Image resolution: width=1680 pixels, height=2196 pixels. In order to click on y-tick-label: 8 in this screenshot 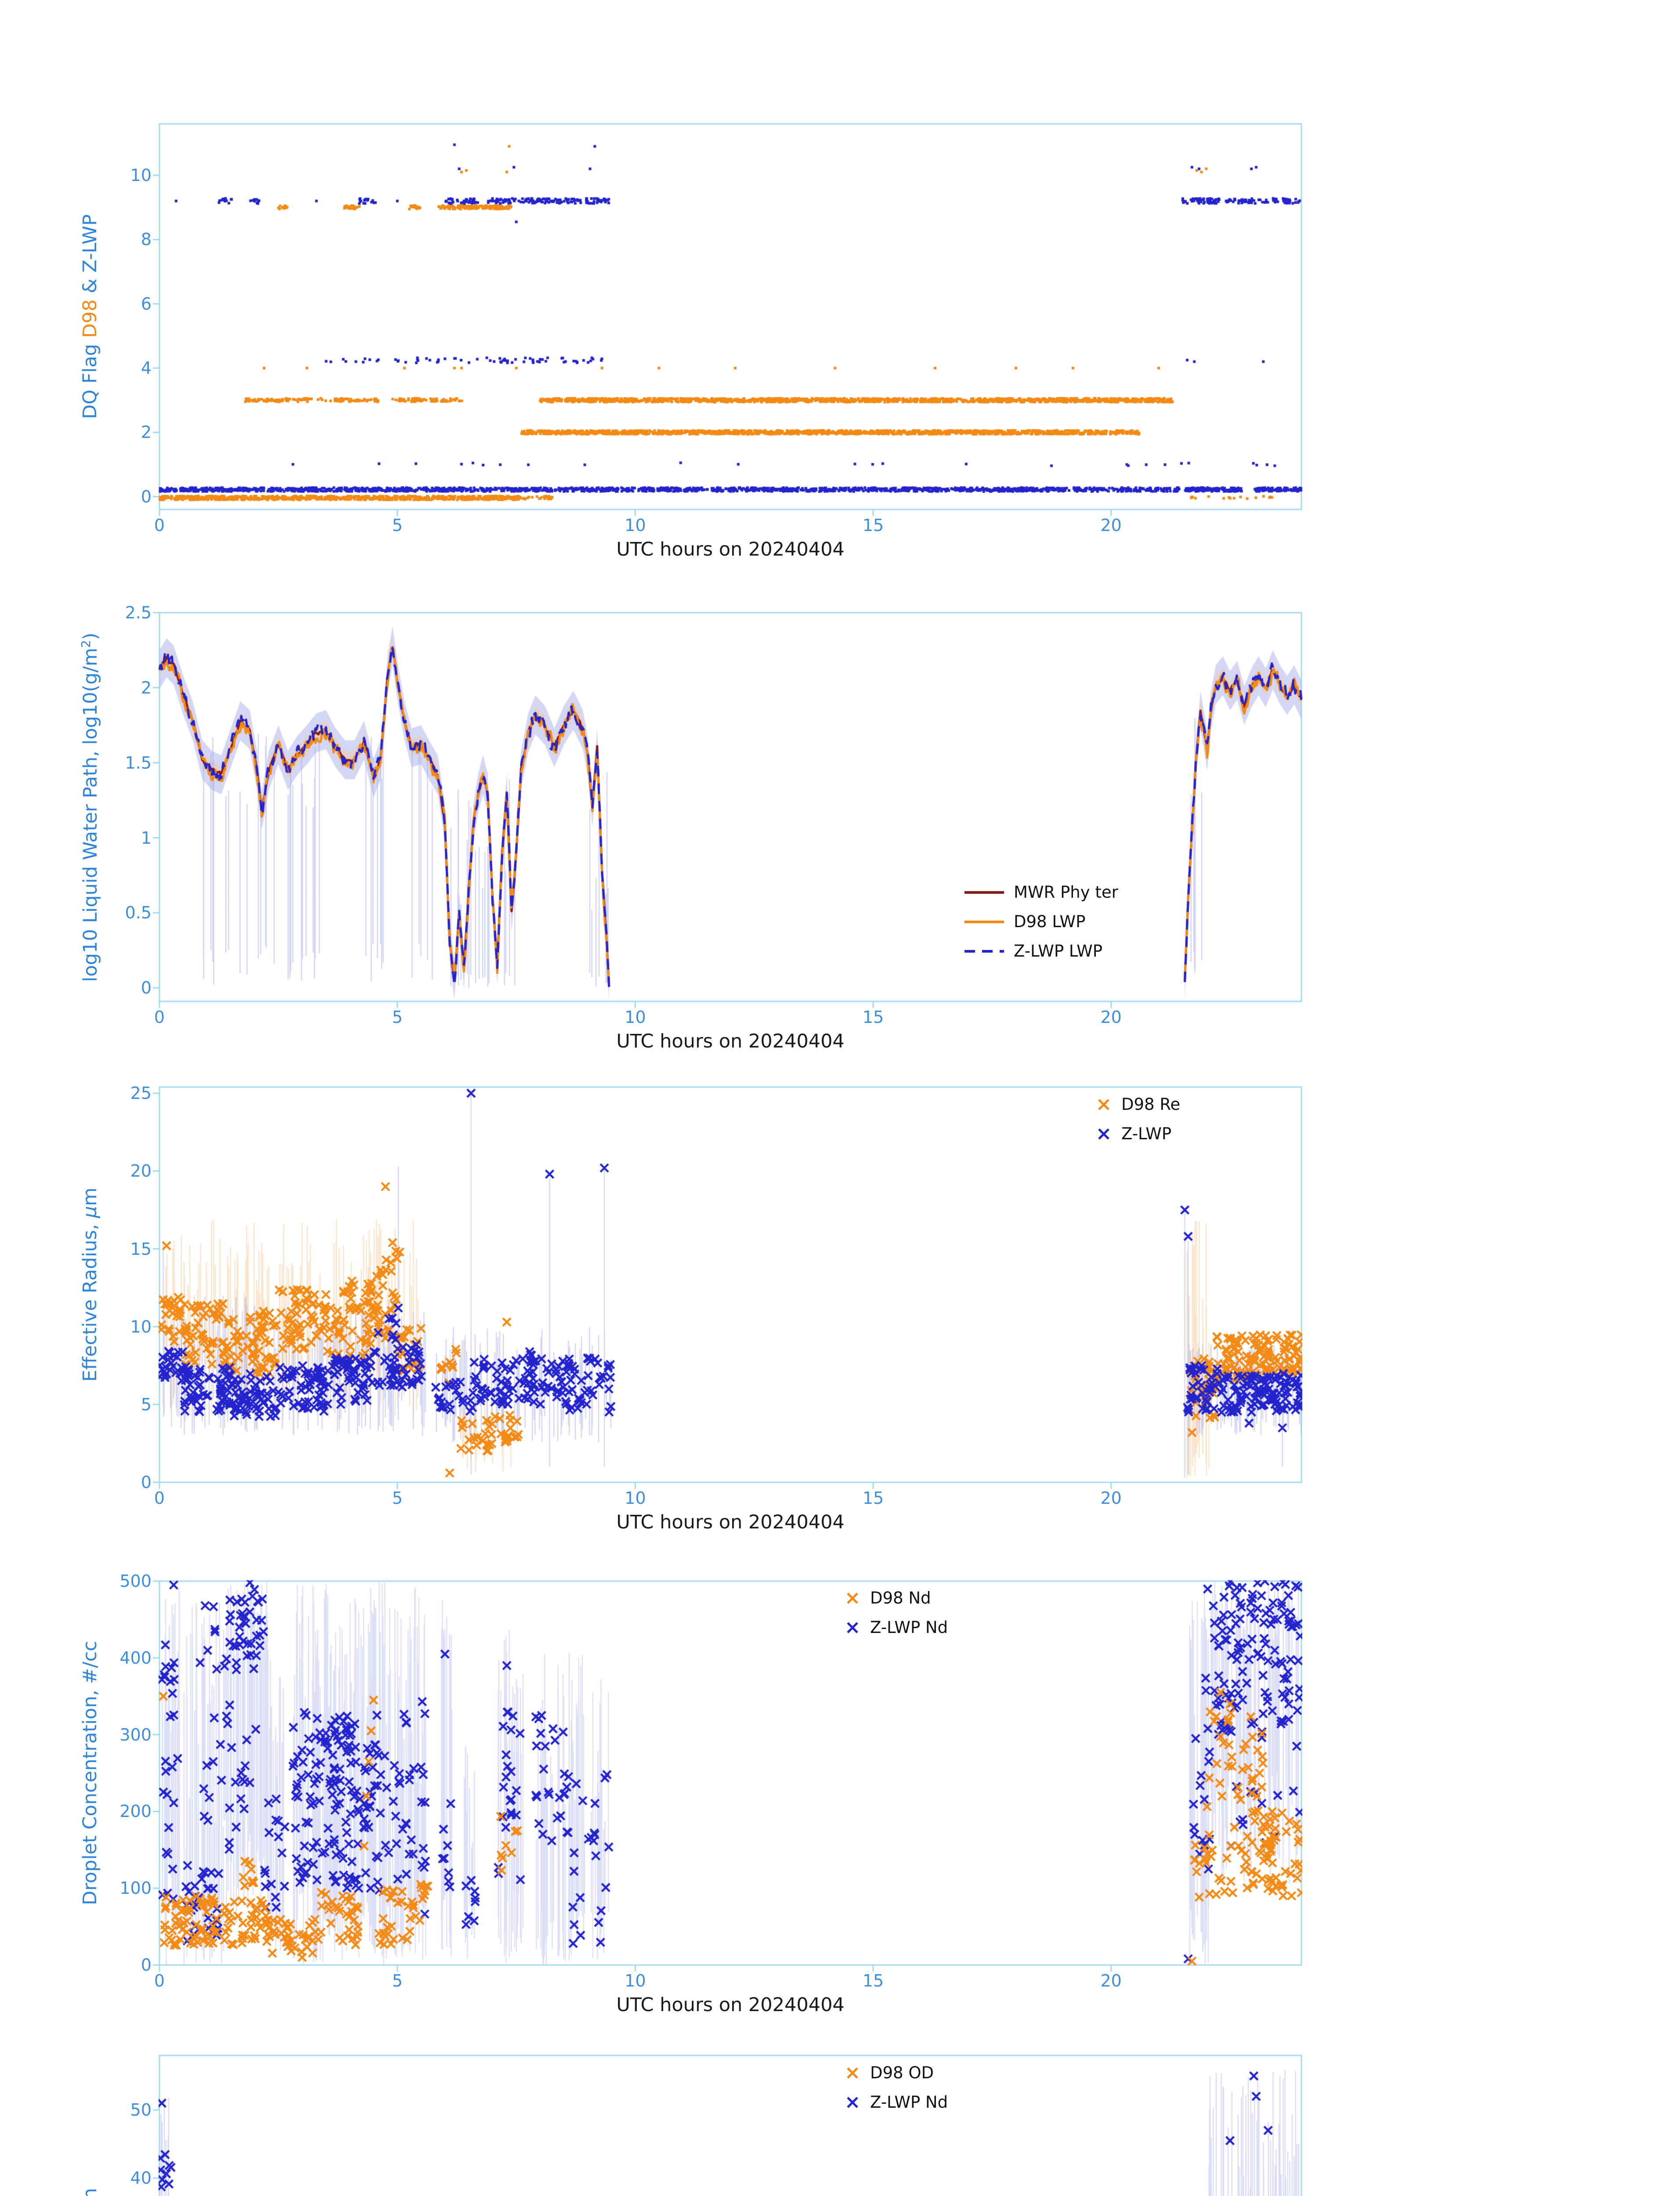, I will do `click(146, 239)`.